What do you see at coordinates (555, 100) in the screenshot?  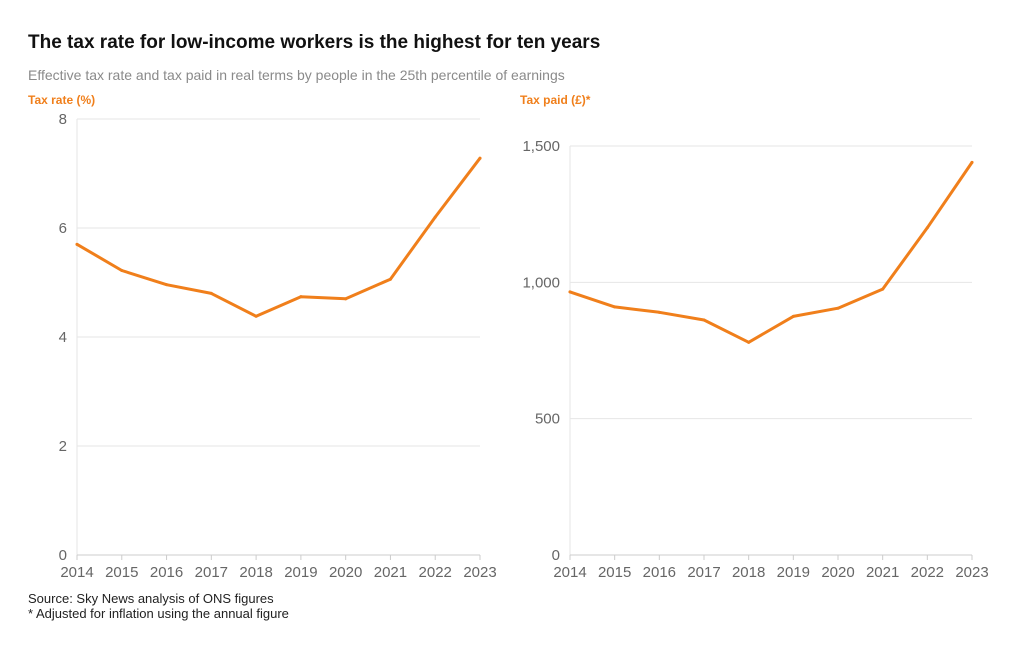 I see `right-chart-y-axis-label: Tax paid (£)*` at bounding box center [555, 100].